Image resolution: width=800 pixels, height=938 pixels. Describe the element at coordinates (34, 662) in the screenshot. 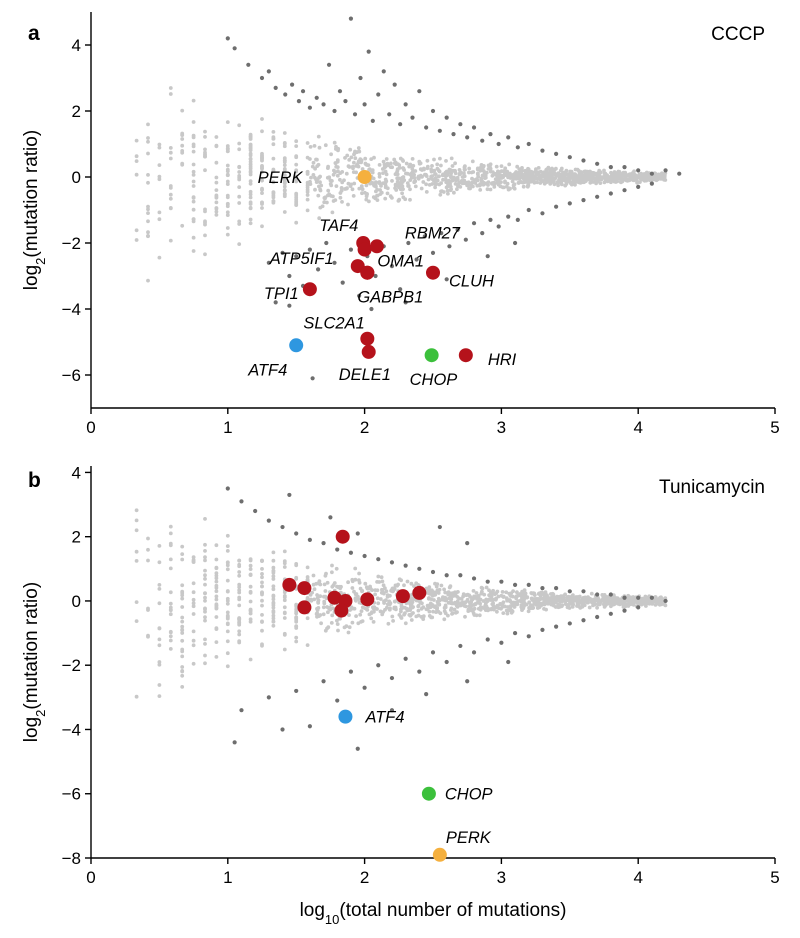

I see `y-axis-title: log2(mutation ratio)` at that location.